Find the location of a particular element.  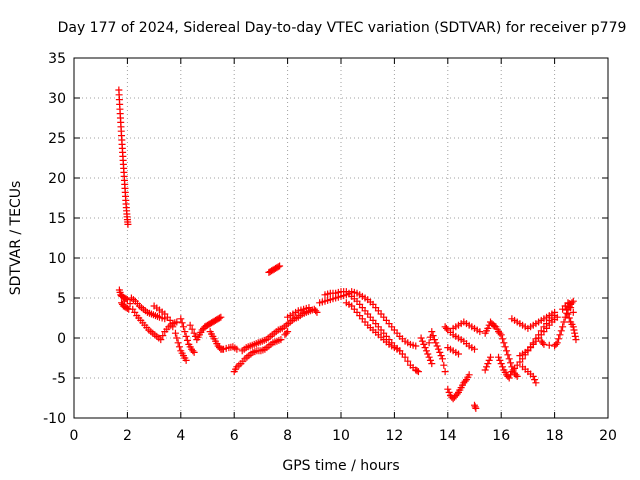

x-axis-label: GPS time / hours is located at coordinates (340, 466).